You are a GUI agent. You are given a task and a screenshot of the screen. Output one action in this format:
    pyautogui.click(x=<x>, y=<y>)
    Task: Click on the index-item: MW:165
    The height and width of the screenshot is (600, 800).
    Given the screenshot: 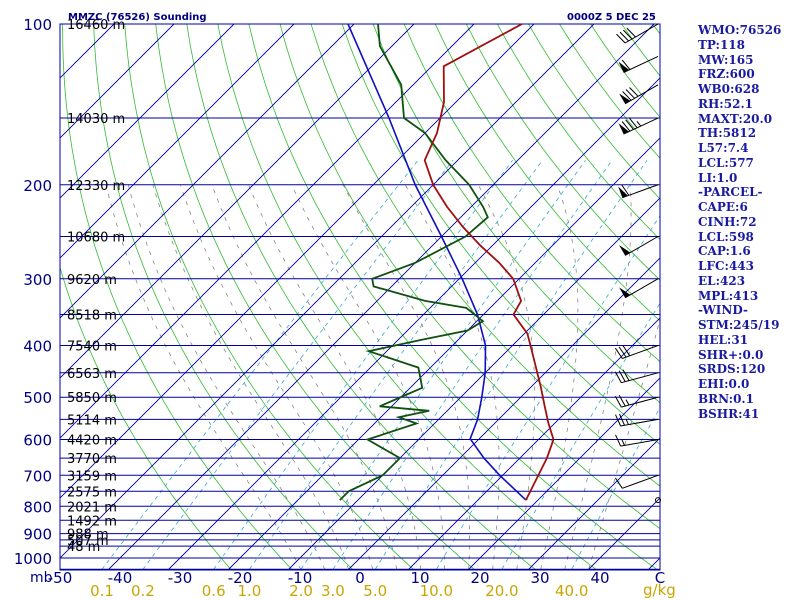 What is the action you would take?
    pyautogui.click(x=726, y=59)
    